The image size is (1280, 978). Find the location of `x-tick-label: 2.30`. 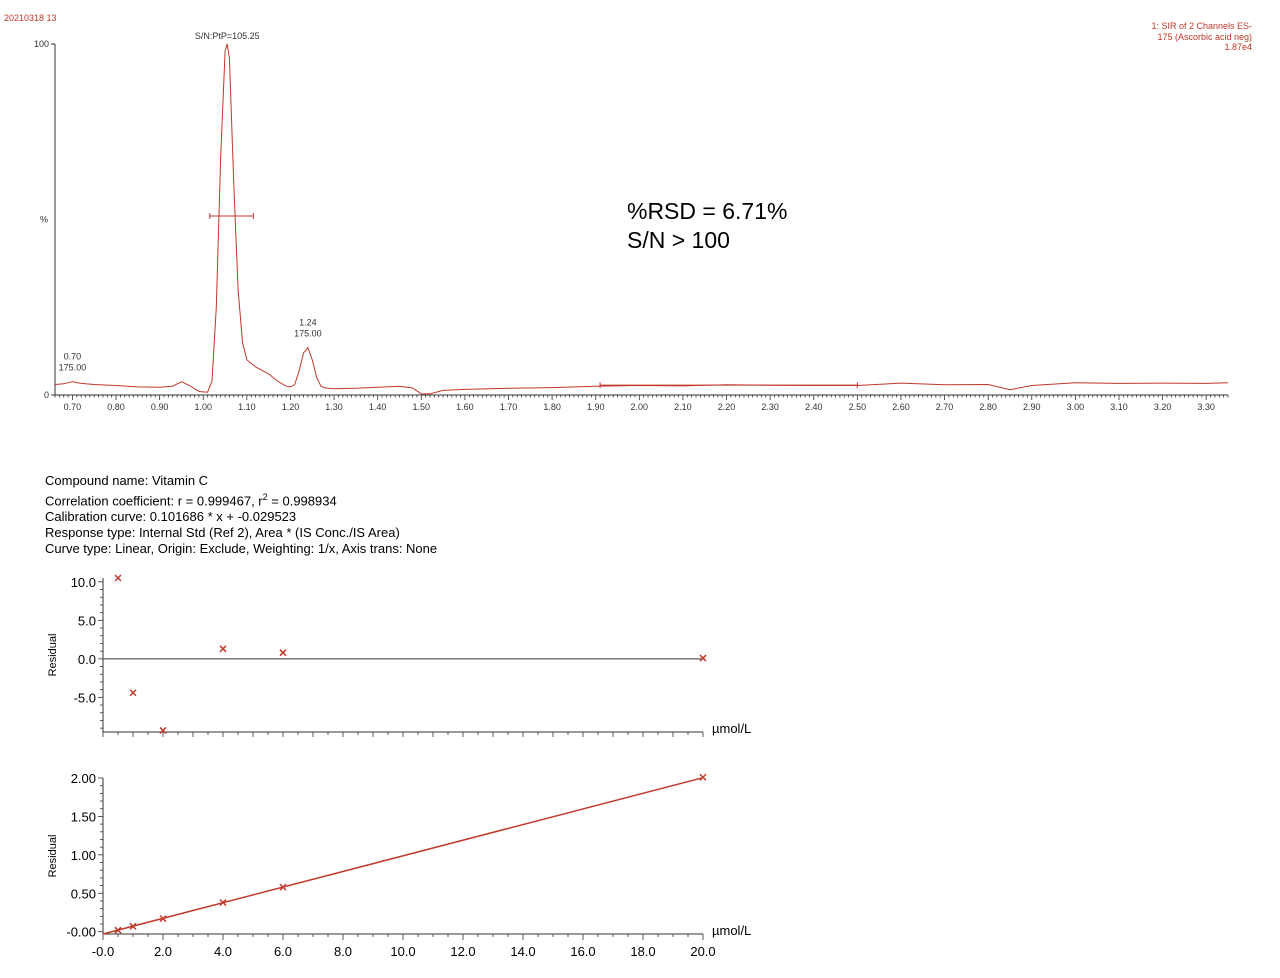

x-tick-label: 2.30 is located at coordinates (770, 407).